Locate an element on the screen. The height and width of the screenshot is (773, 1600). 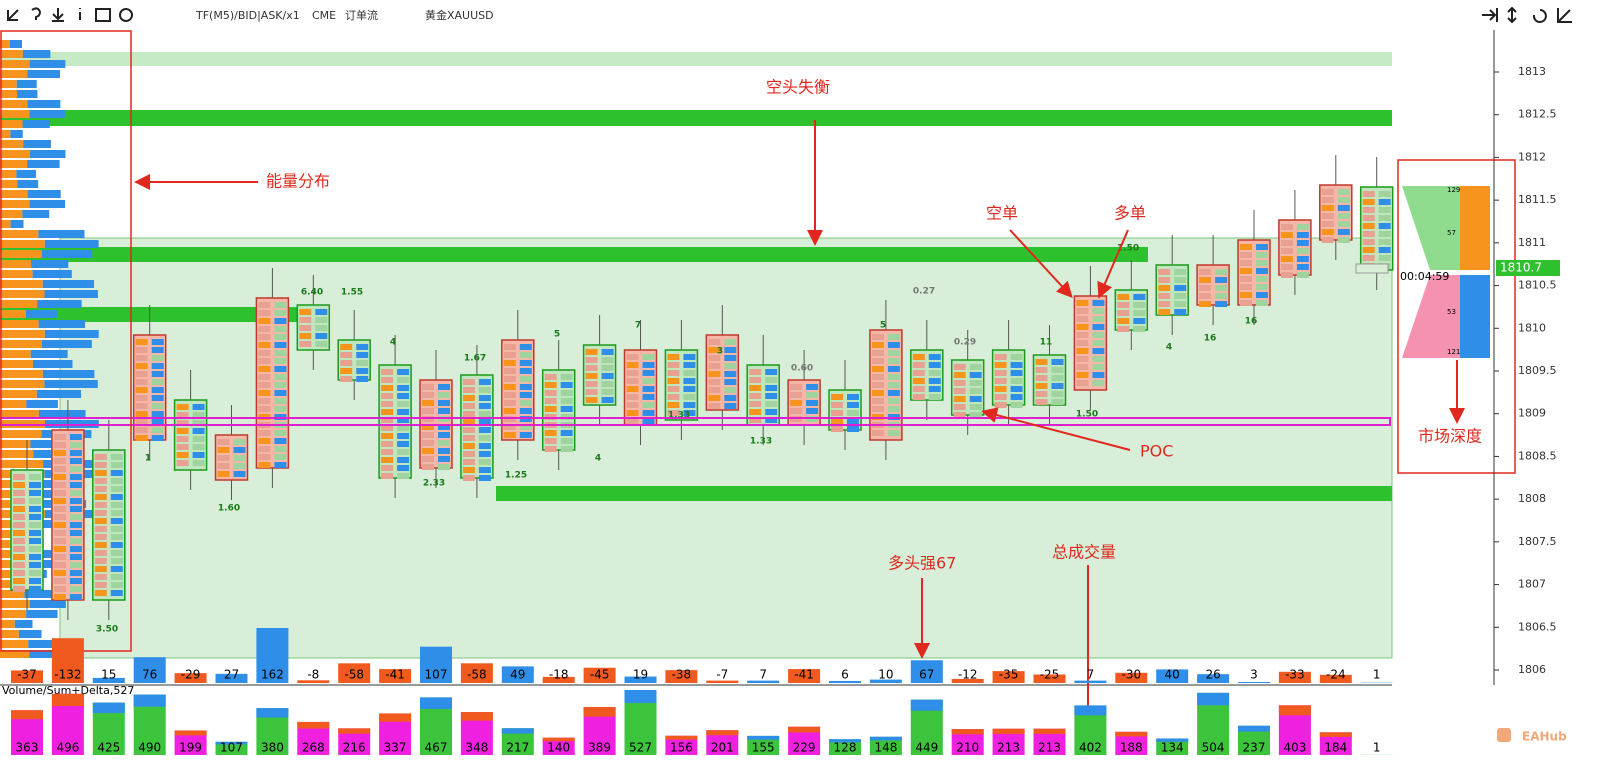
volume-label: 403 is located at coordinates (1294, 748).